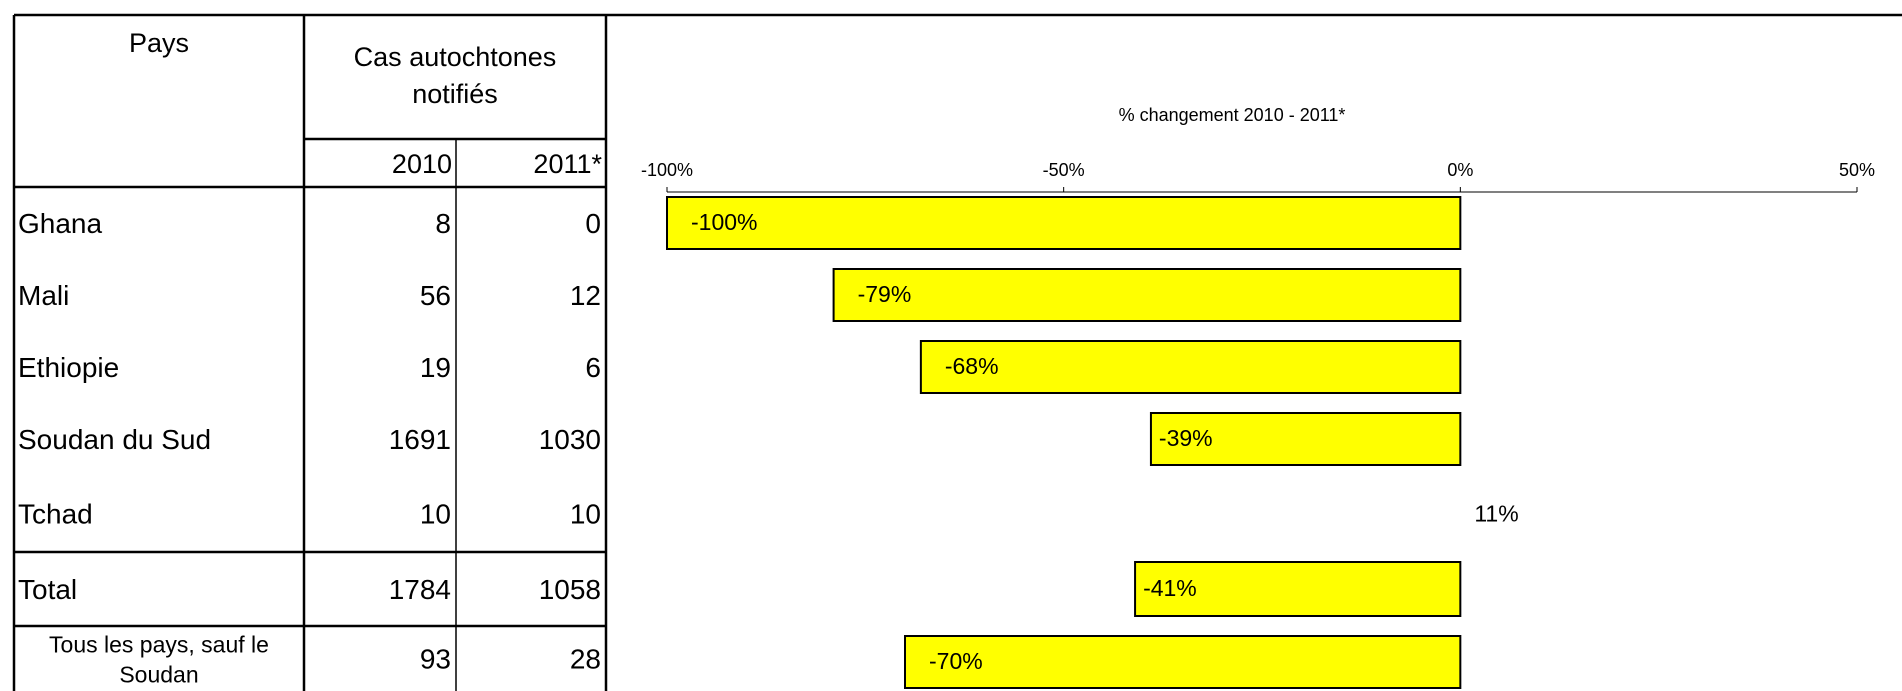  Describe the element at coordinates (1857, 170) in the screenshot. I see `x-tick-label: 50%` at that location.